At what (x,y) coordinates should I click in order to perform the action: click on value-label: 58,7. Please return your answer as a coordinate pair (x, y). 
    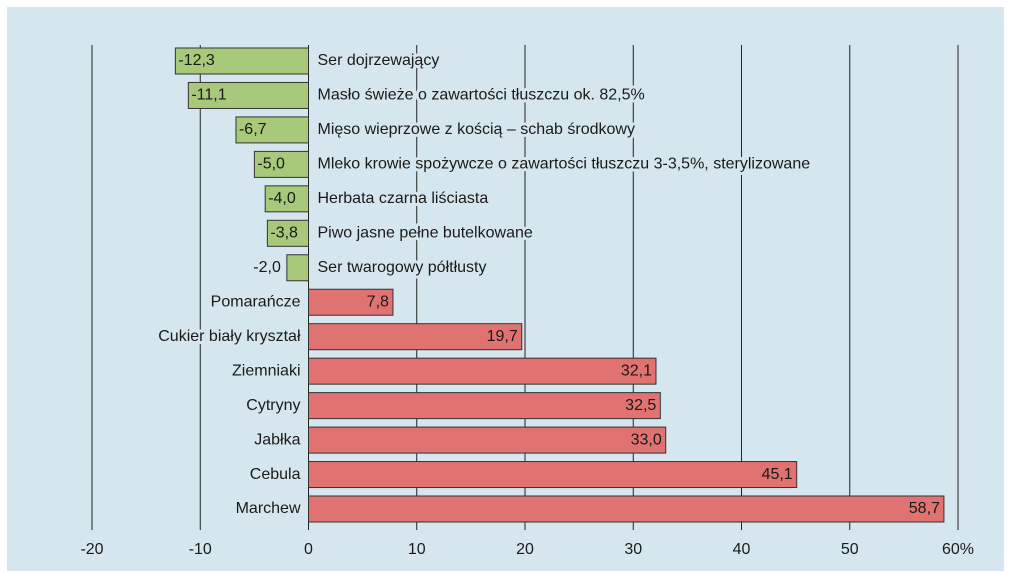
    Looking at the image, I should click on (924, 508).